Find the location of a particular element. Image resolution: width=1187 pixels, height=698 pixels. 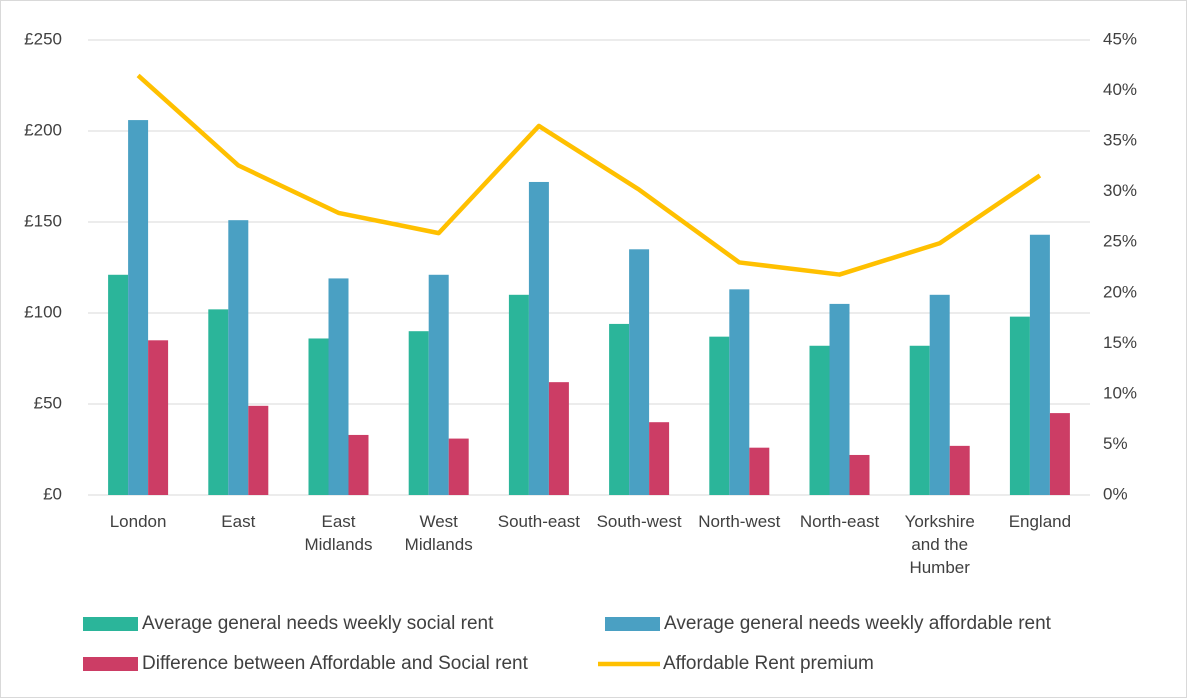

y-tick-label: £0 is located at coordinates (52, 493).